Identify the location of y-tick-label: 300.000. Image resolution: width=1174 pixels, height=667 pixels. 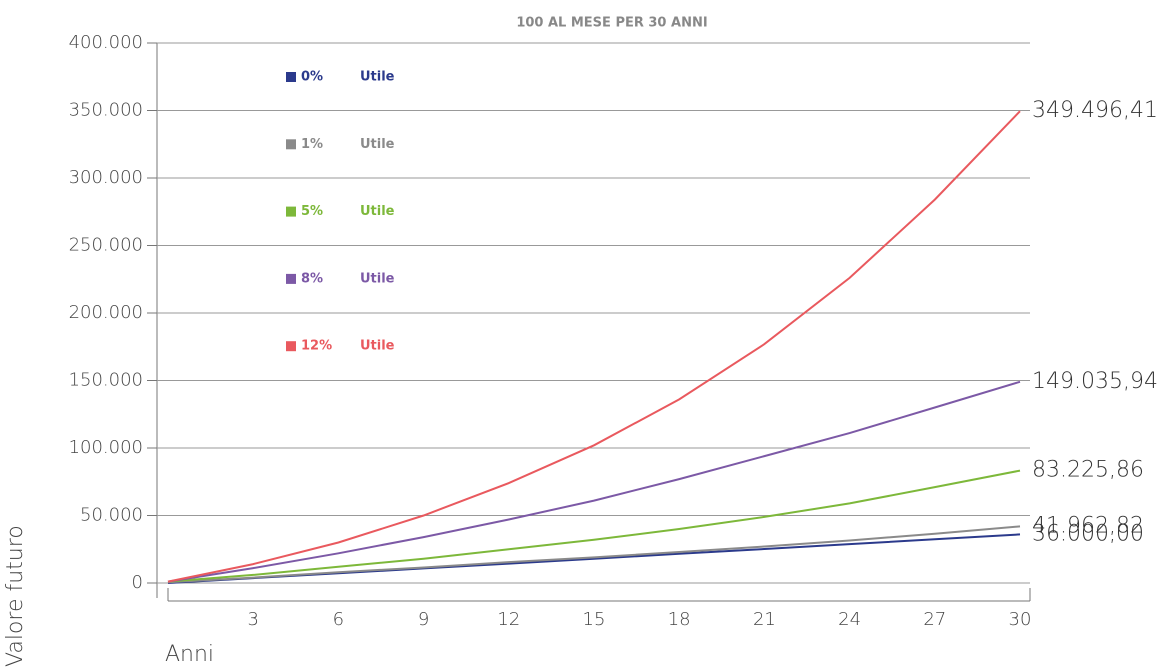
(106, 177).